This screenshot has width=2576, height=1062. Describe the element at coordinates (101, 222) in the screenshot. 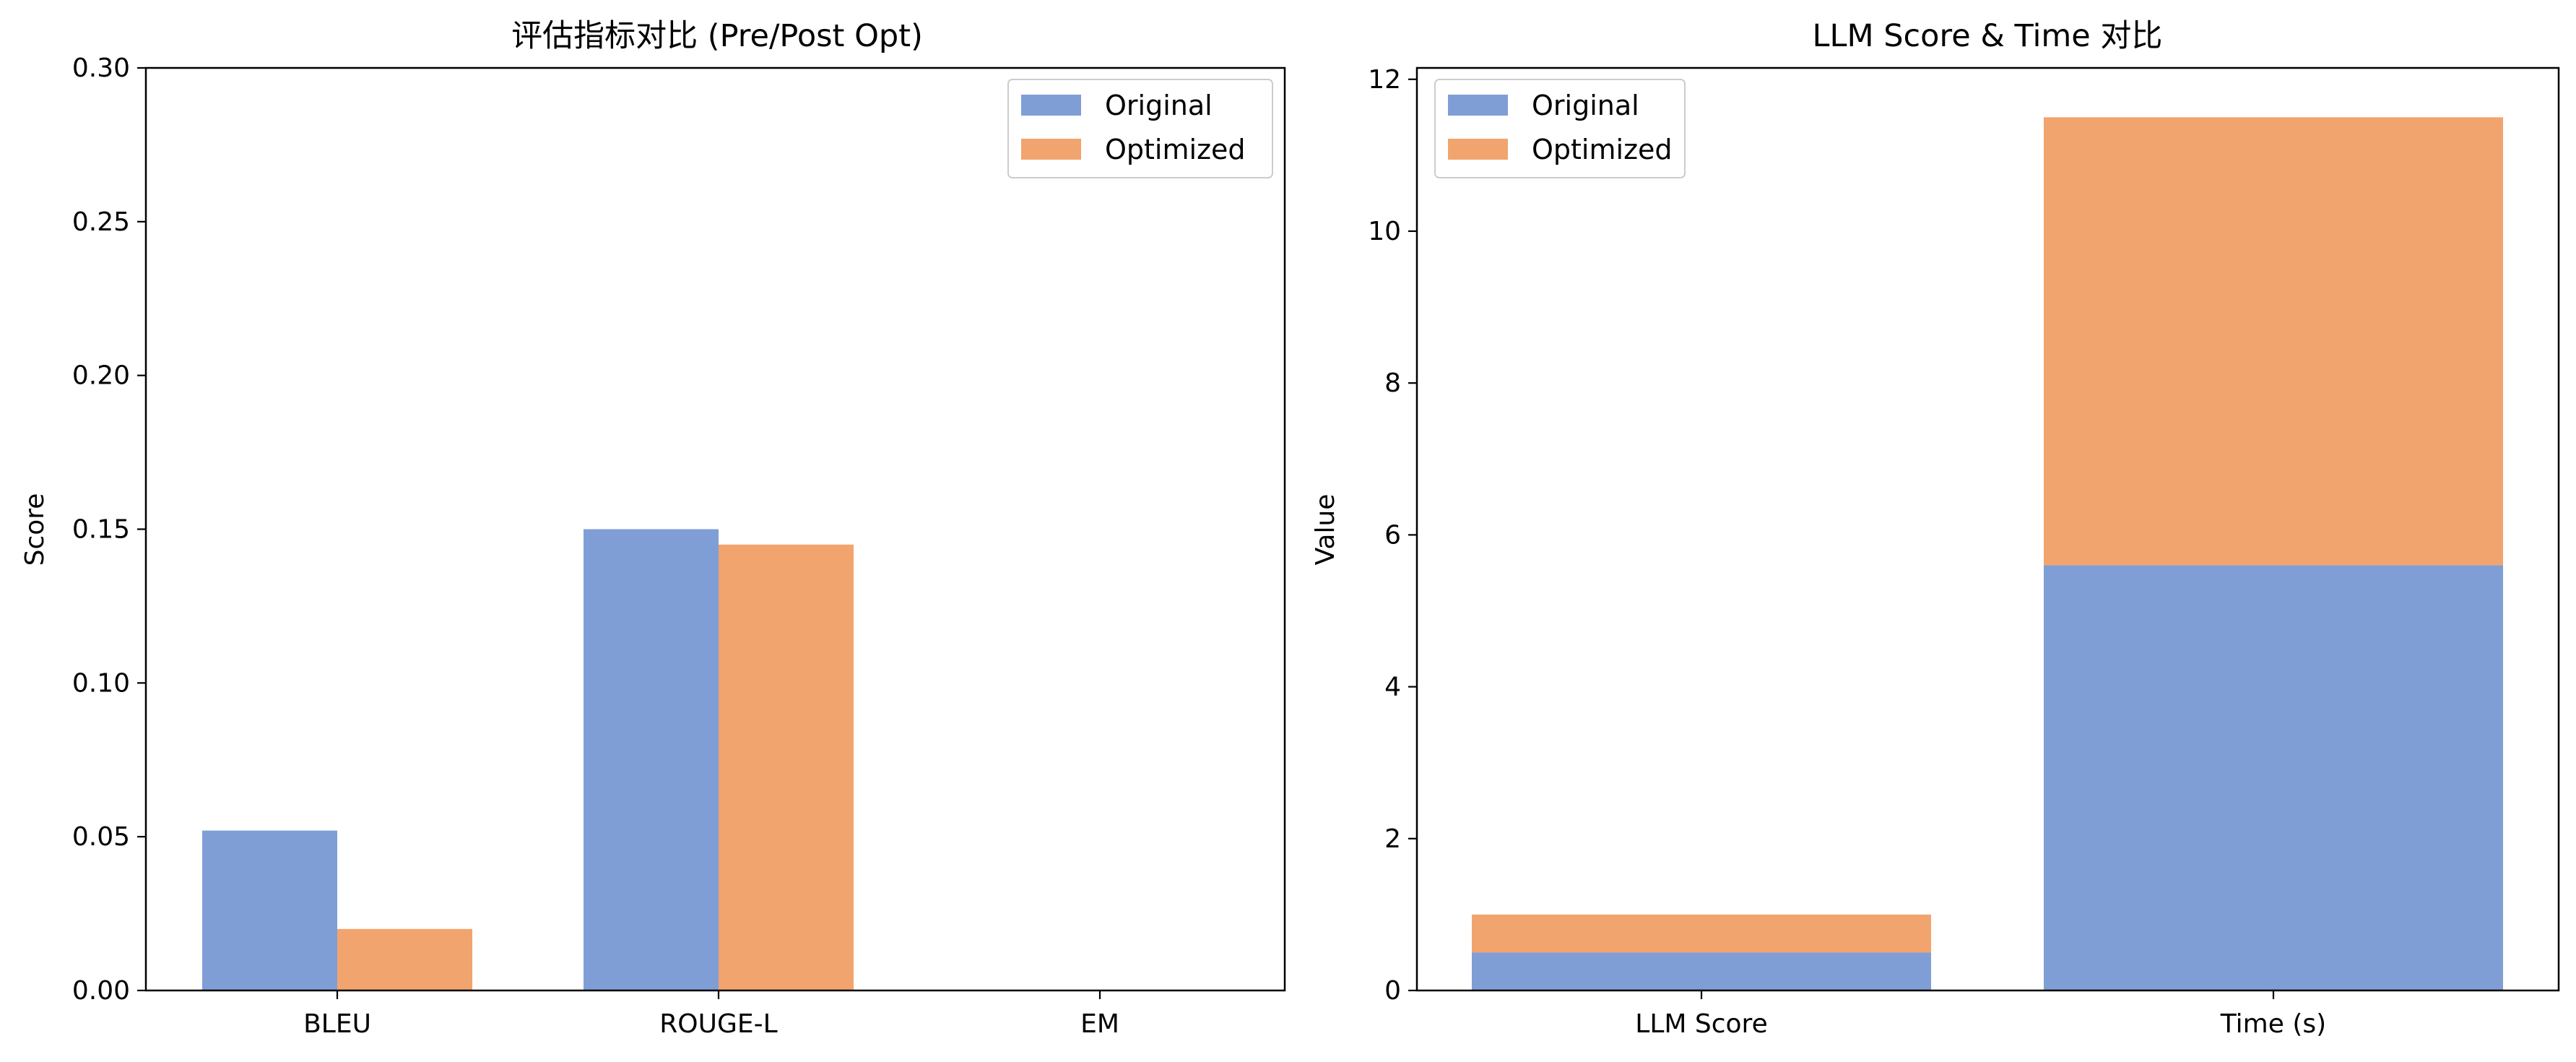

I see `y-tick-label: 0.25` at that location.